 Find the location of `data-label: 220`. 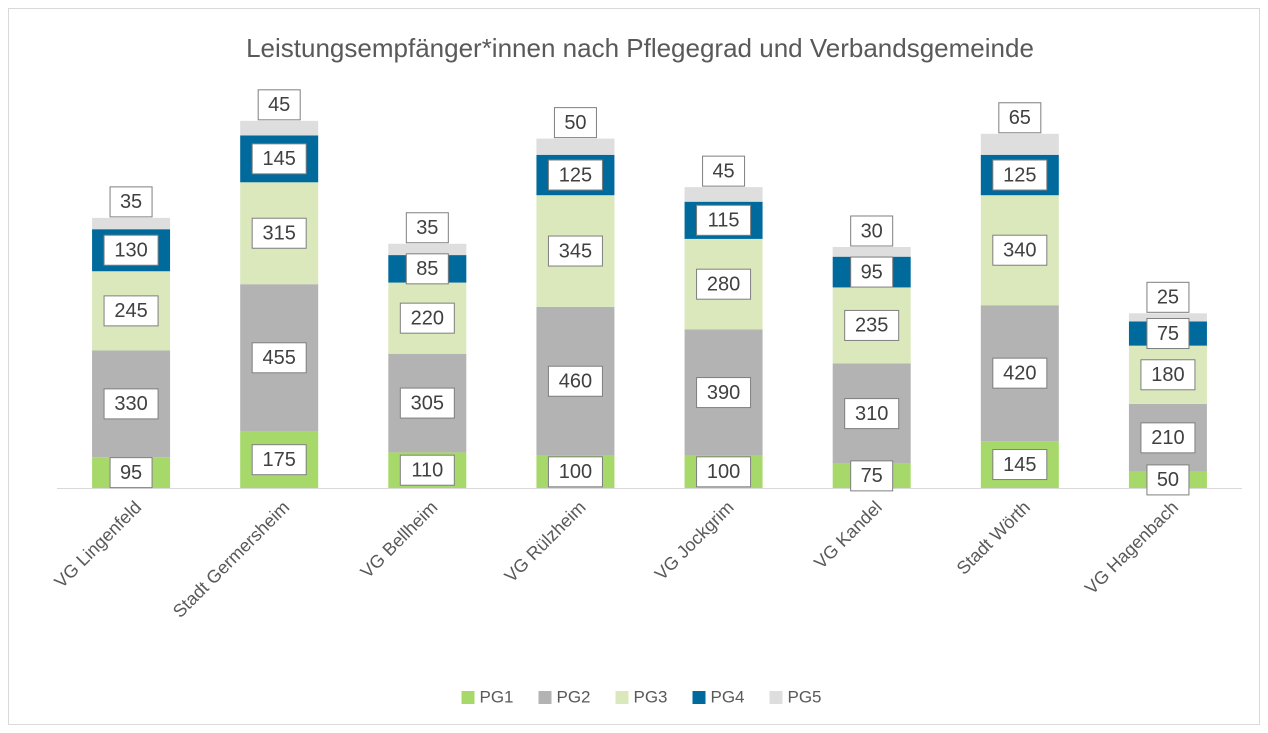

data-label: 220 is located at coordinates (427, 318).